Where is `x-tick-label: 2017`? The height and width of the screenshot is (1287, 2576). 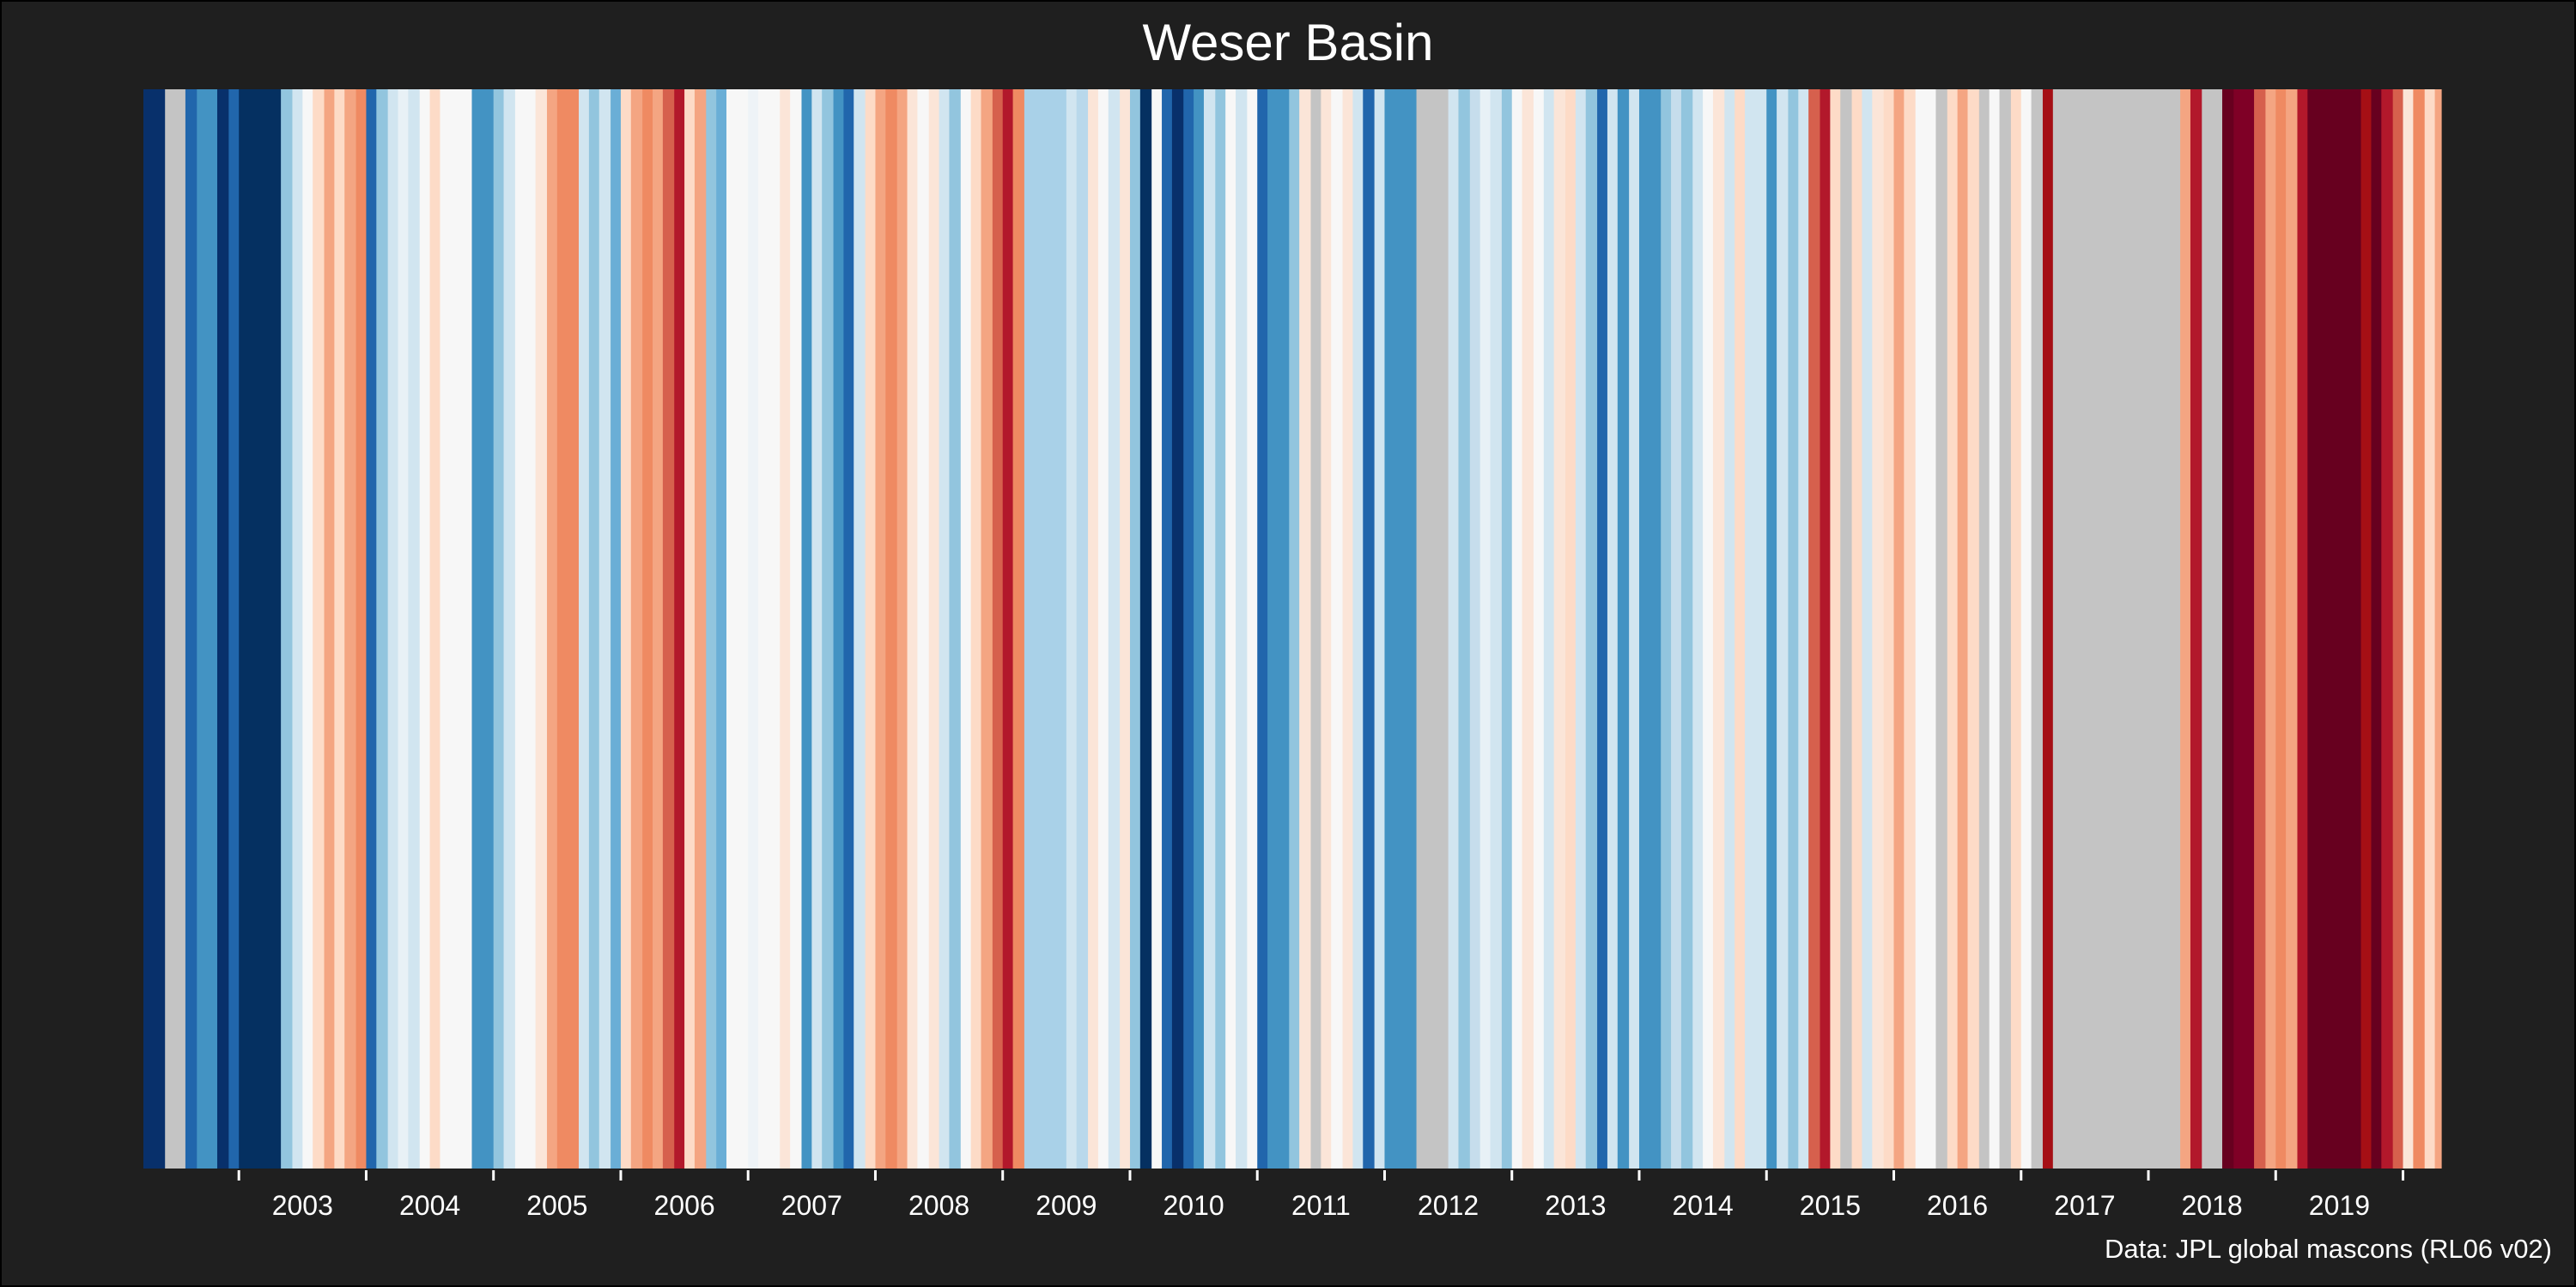
x-tick-label: 2017 is located at coordinates (2084, 1205).